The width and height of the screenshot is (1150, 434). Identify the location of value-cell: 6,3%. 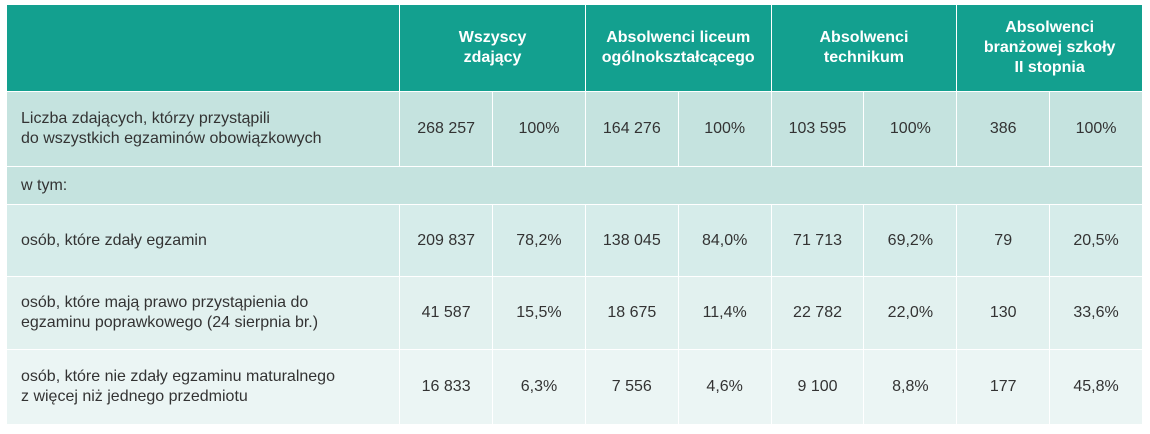
(539, 387).